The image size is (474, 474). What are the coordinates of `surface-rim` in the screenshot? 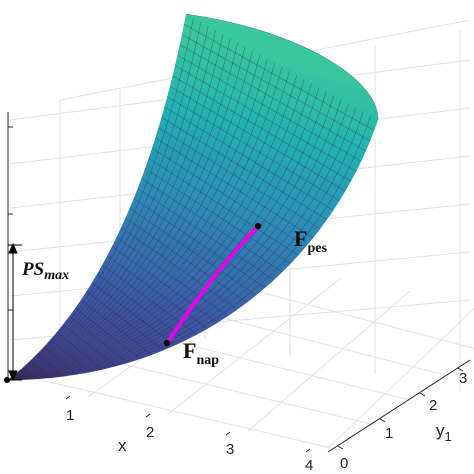 It's located at (282, 67).